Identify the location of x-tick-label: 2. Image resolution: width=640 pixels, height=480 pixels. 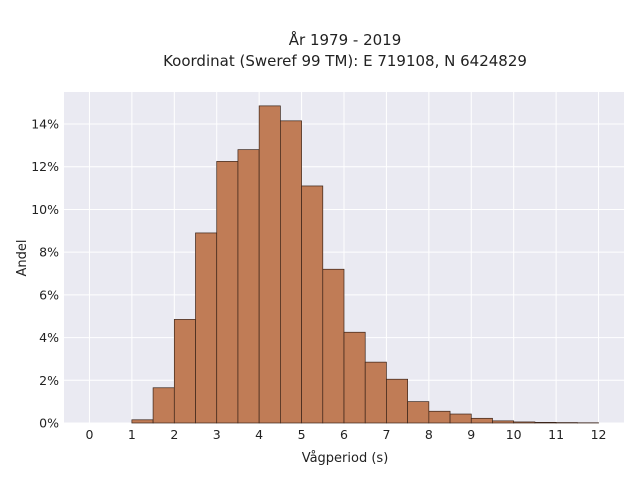
(174, 434).